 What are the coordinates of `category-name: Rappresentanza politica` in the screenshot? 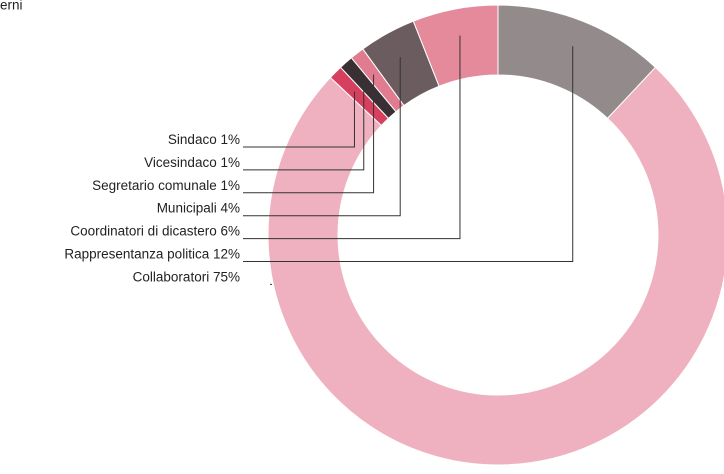 It's located at (136, 253).